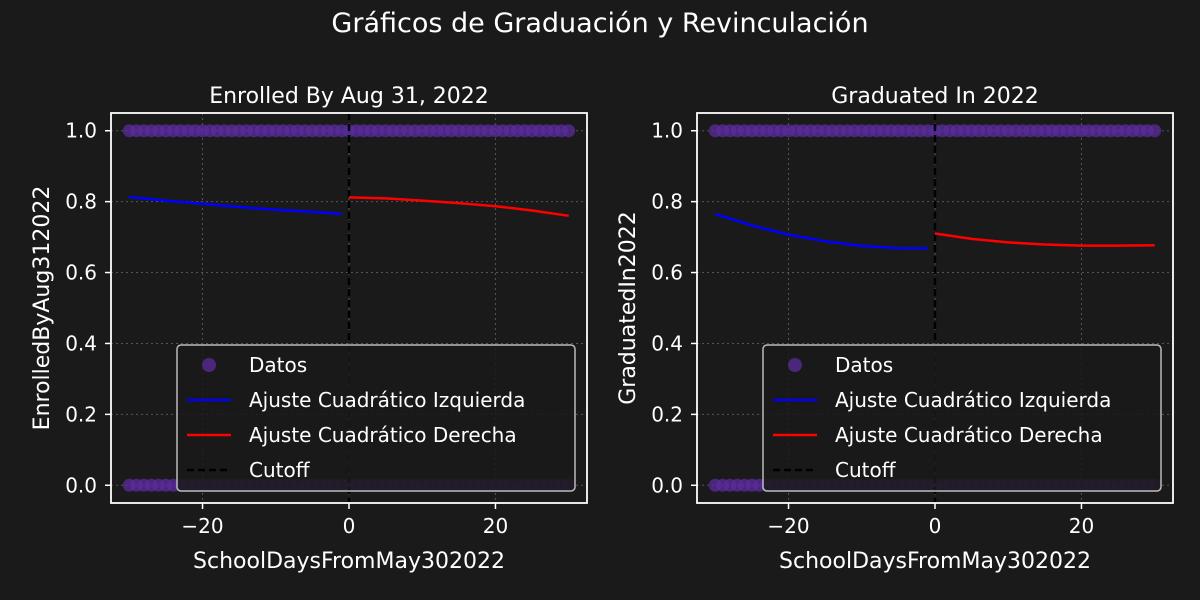 The image size is (1200, 600). I want to click on figure-title: Gráficos de Graduación y Revinculación, so click(600, 23).